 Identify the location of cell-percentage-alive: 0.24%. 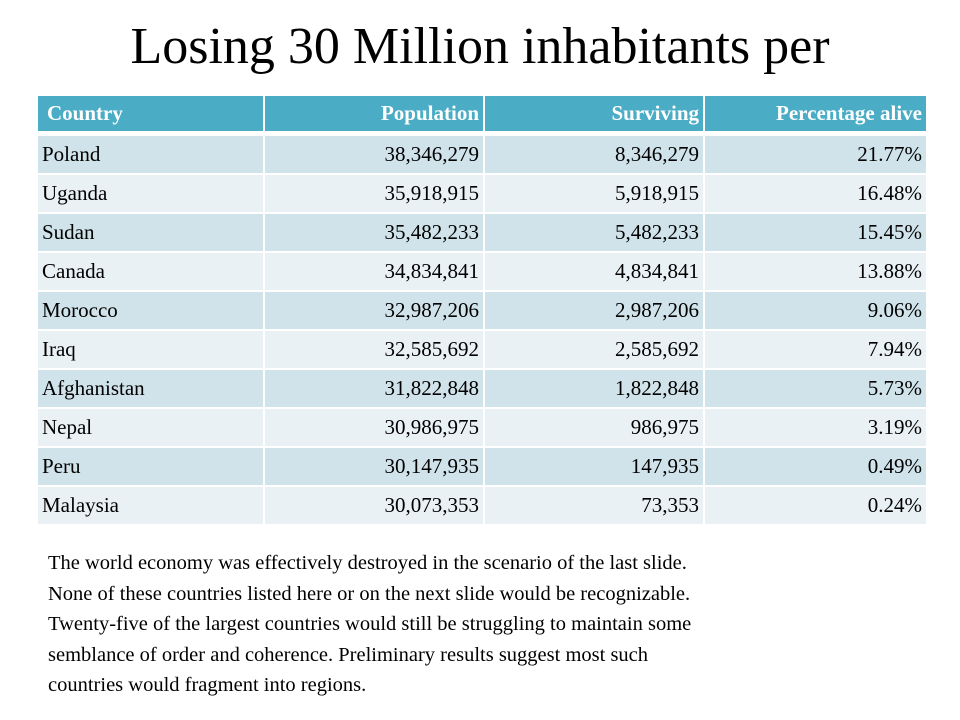
(815, 506).